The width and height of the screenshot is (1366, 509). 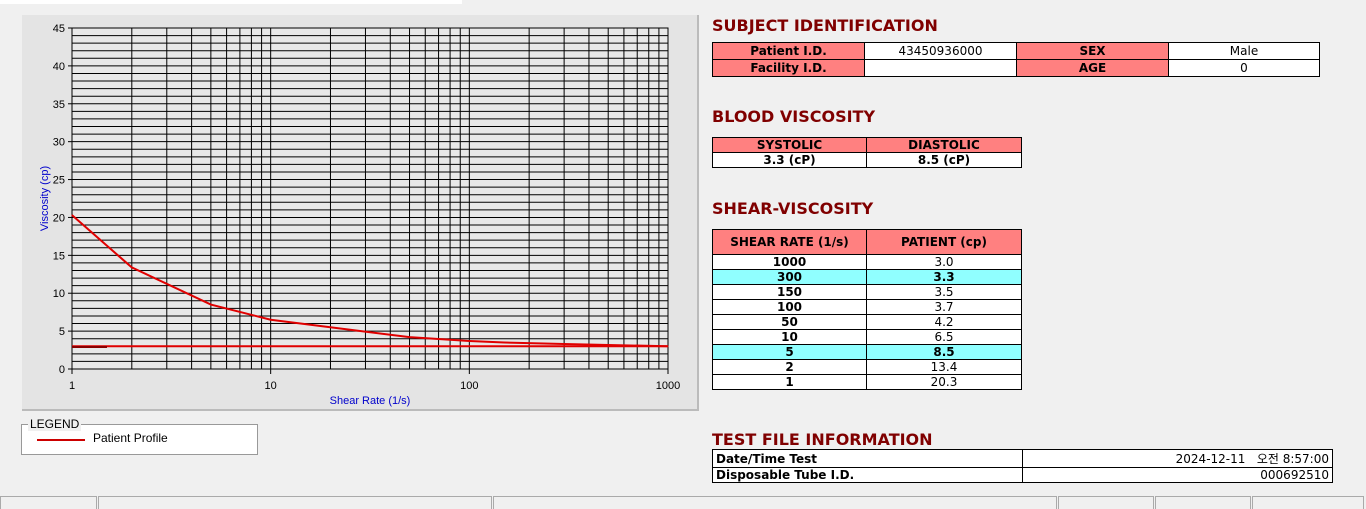 What do you see at coordinates (793, 208) in the screenshot?
I see `shear-title: SHEAR-VISCOSITY` at bounding box center [793, 208].